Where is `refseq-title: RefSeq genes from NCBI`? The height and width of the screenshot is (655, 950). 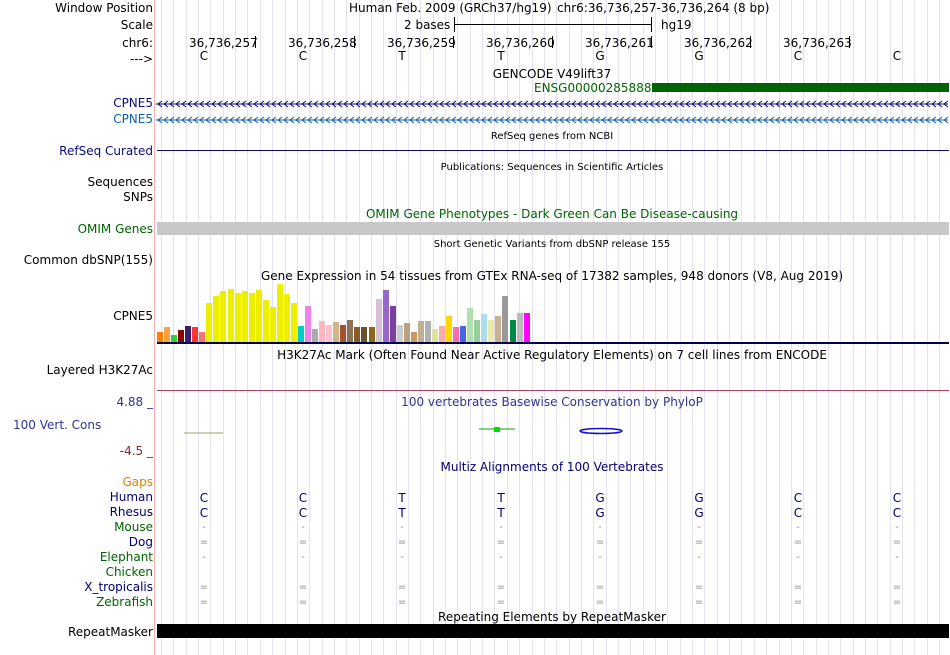 refseq-title: RefSeq genes from NCBI is located at coordinates (552, 136).